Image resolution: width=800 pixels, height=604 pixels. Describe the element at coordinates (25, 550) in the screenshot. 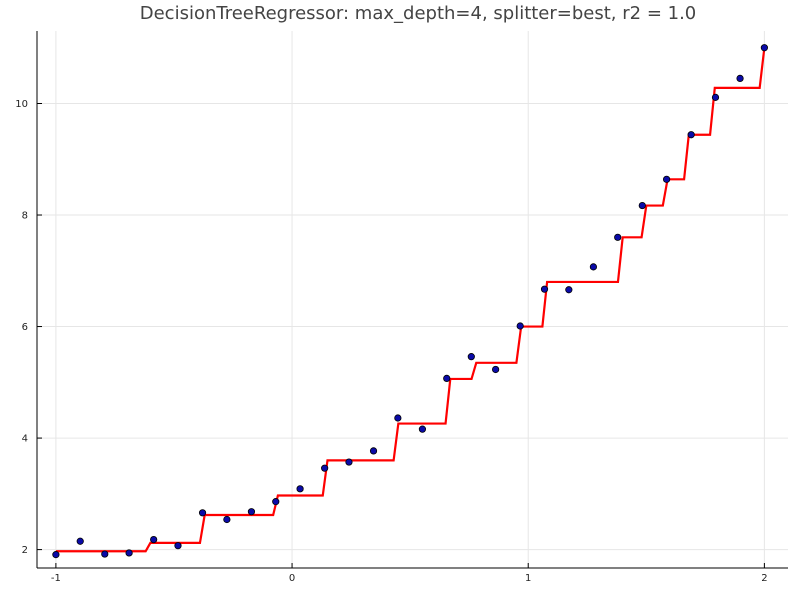

I see `y-tick-label: 2` at that location.